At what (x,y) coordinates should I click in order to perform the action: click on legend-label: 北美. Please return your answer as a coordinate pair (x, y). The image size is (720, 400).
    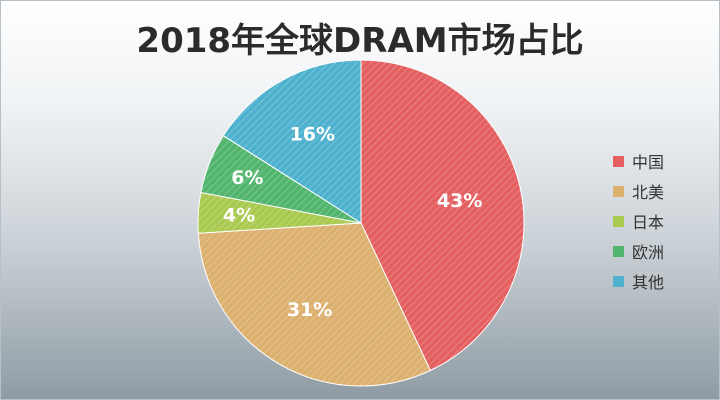
    Looking at the image, I should click on (648, 192).